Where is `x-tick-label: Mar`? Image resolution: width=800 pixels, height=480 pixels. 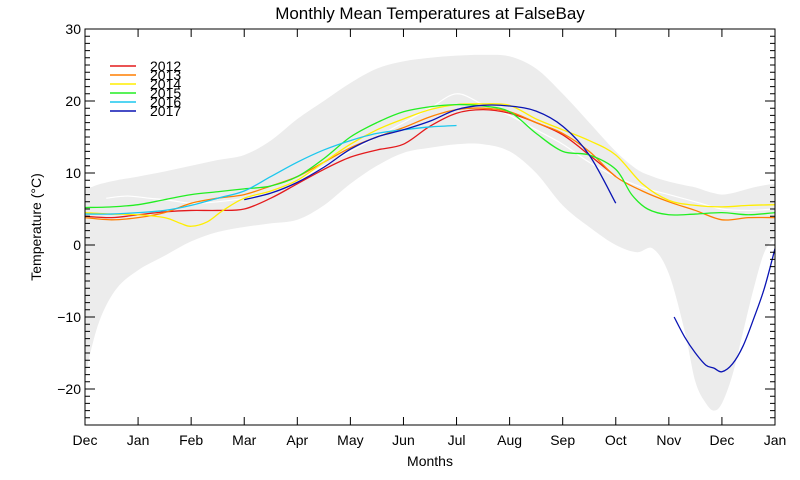 x-tick-label: Mar is located at coordinates (244, 440).